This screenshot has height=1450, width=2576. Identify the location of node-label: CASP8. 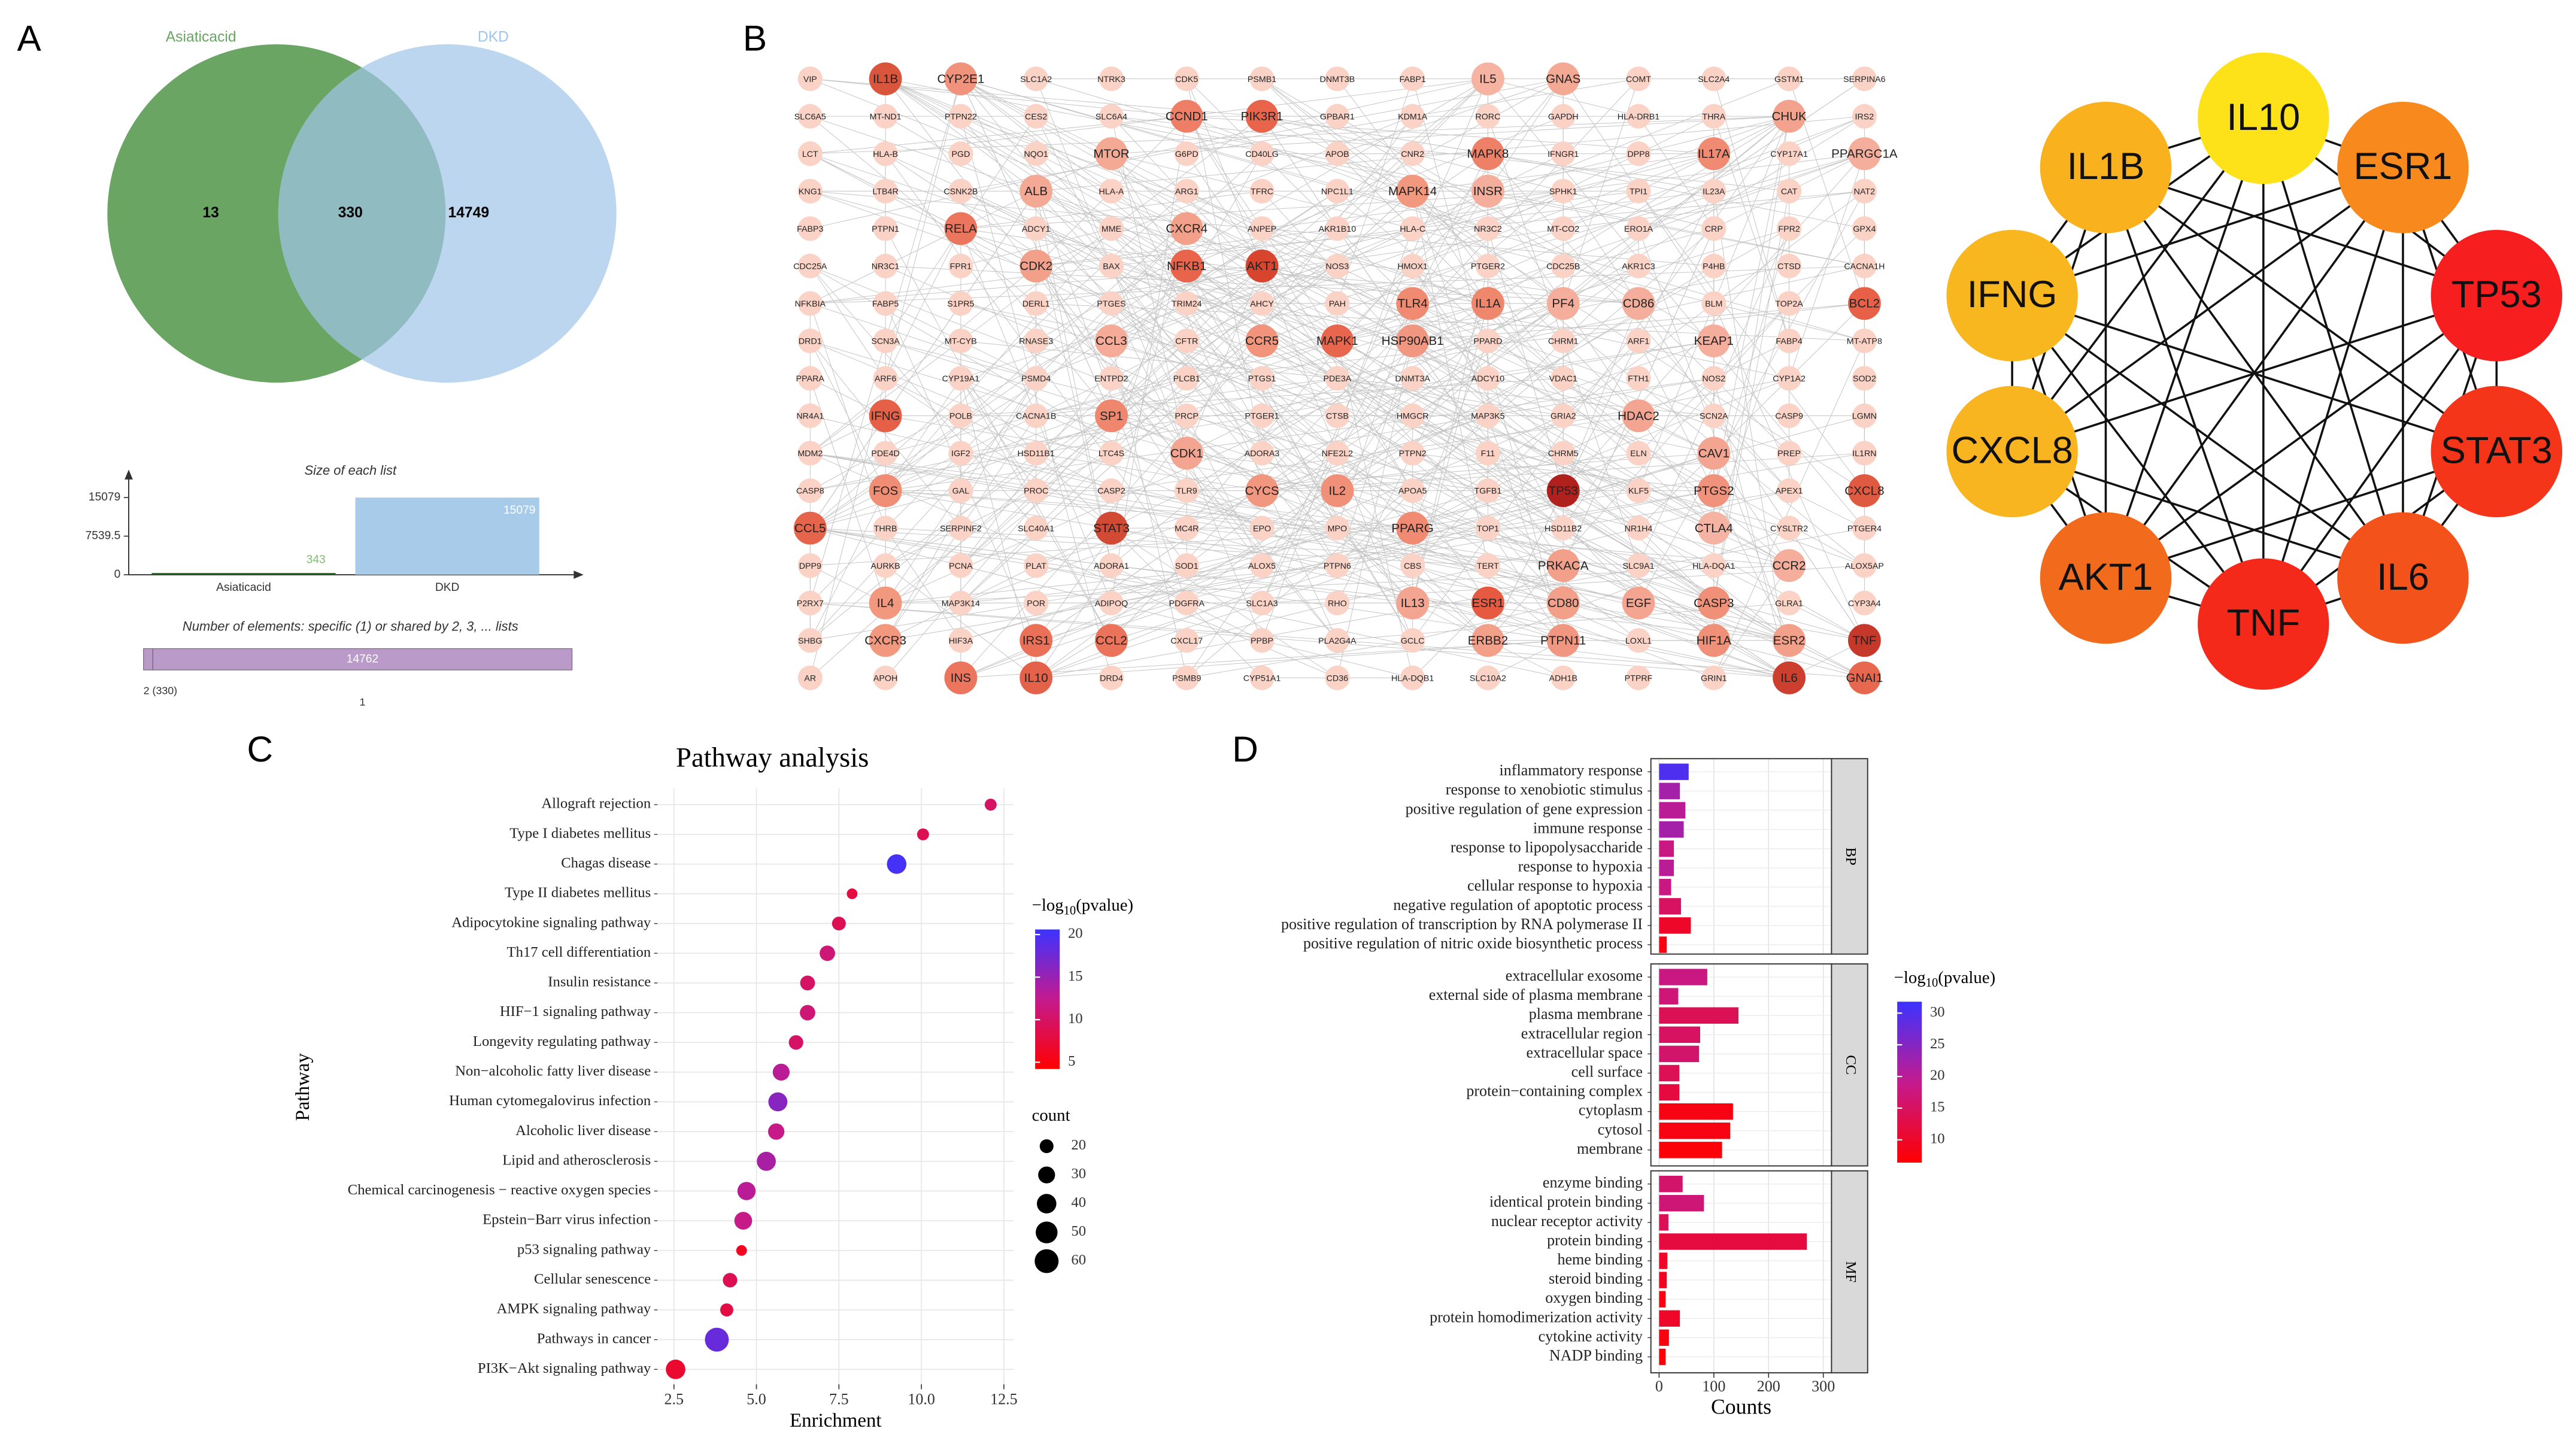
(810, 491).